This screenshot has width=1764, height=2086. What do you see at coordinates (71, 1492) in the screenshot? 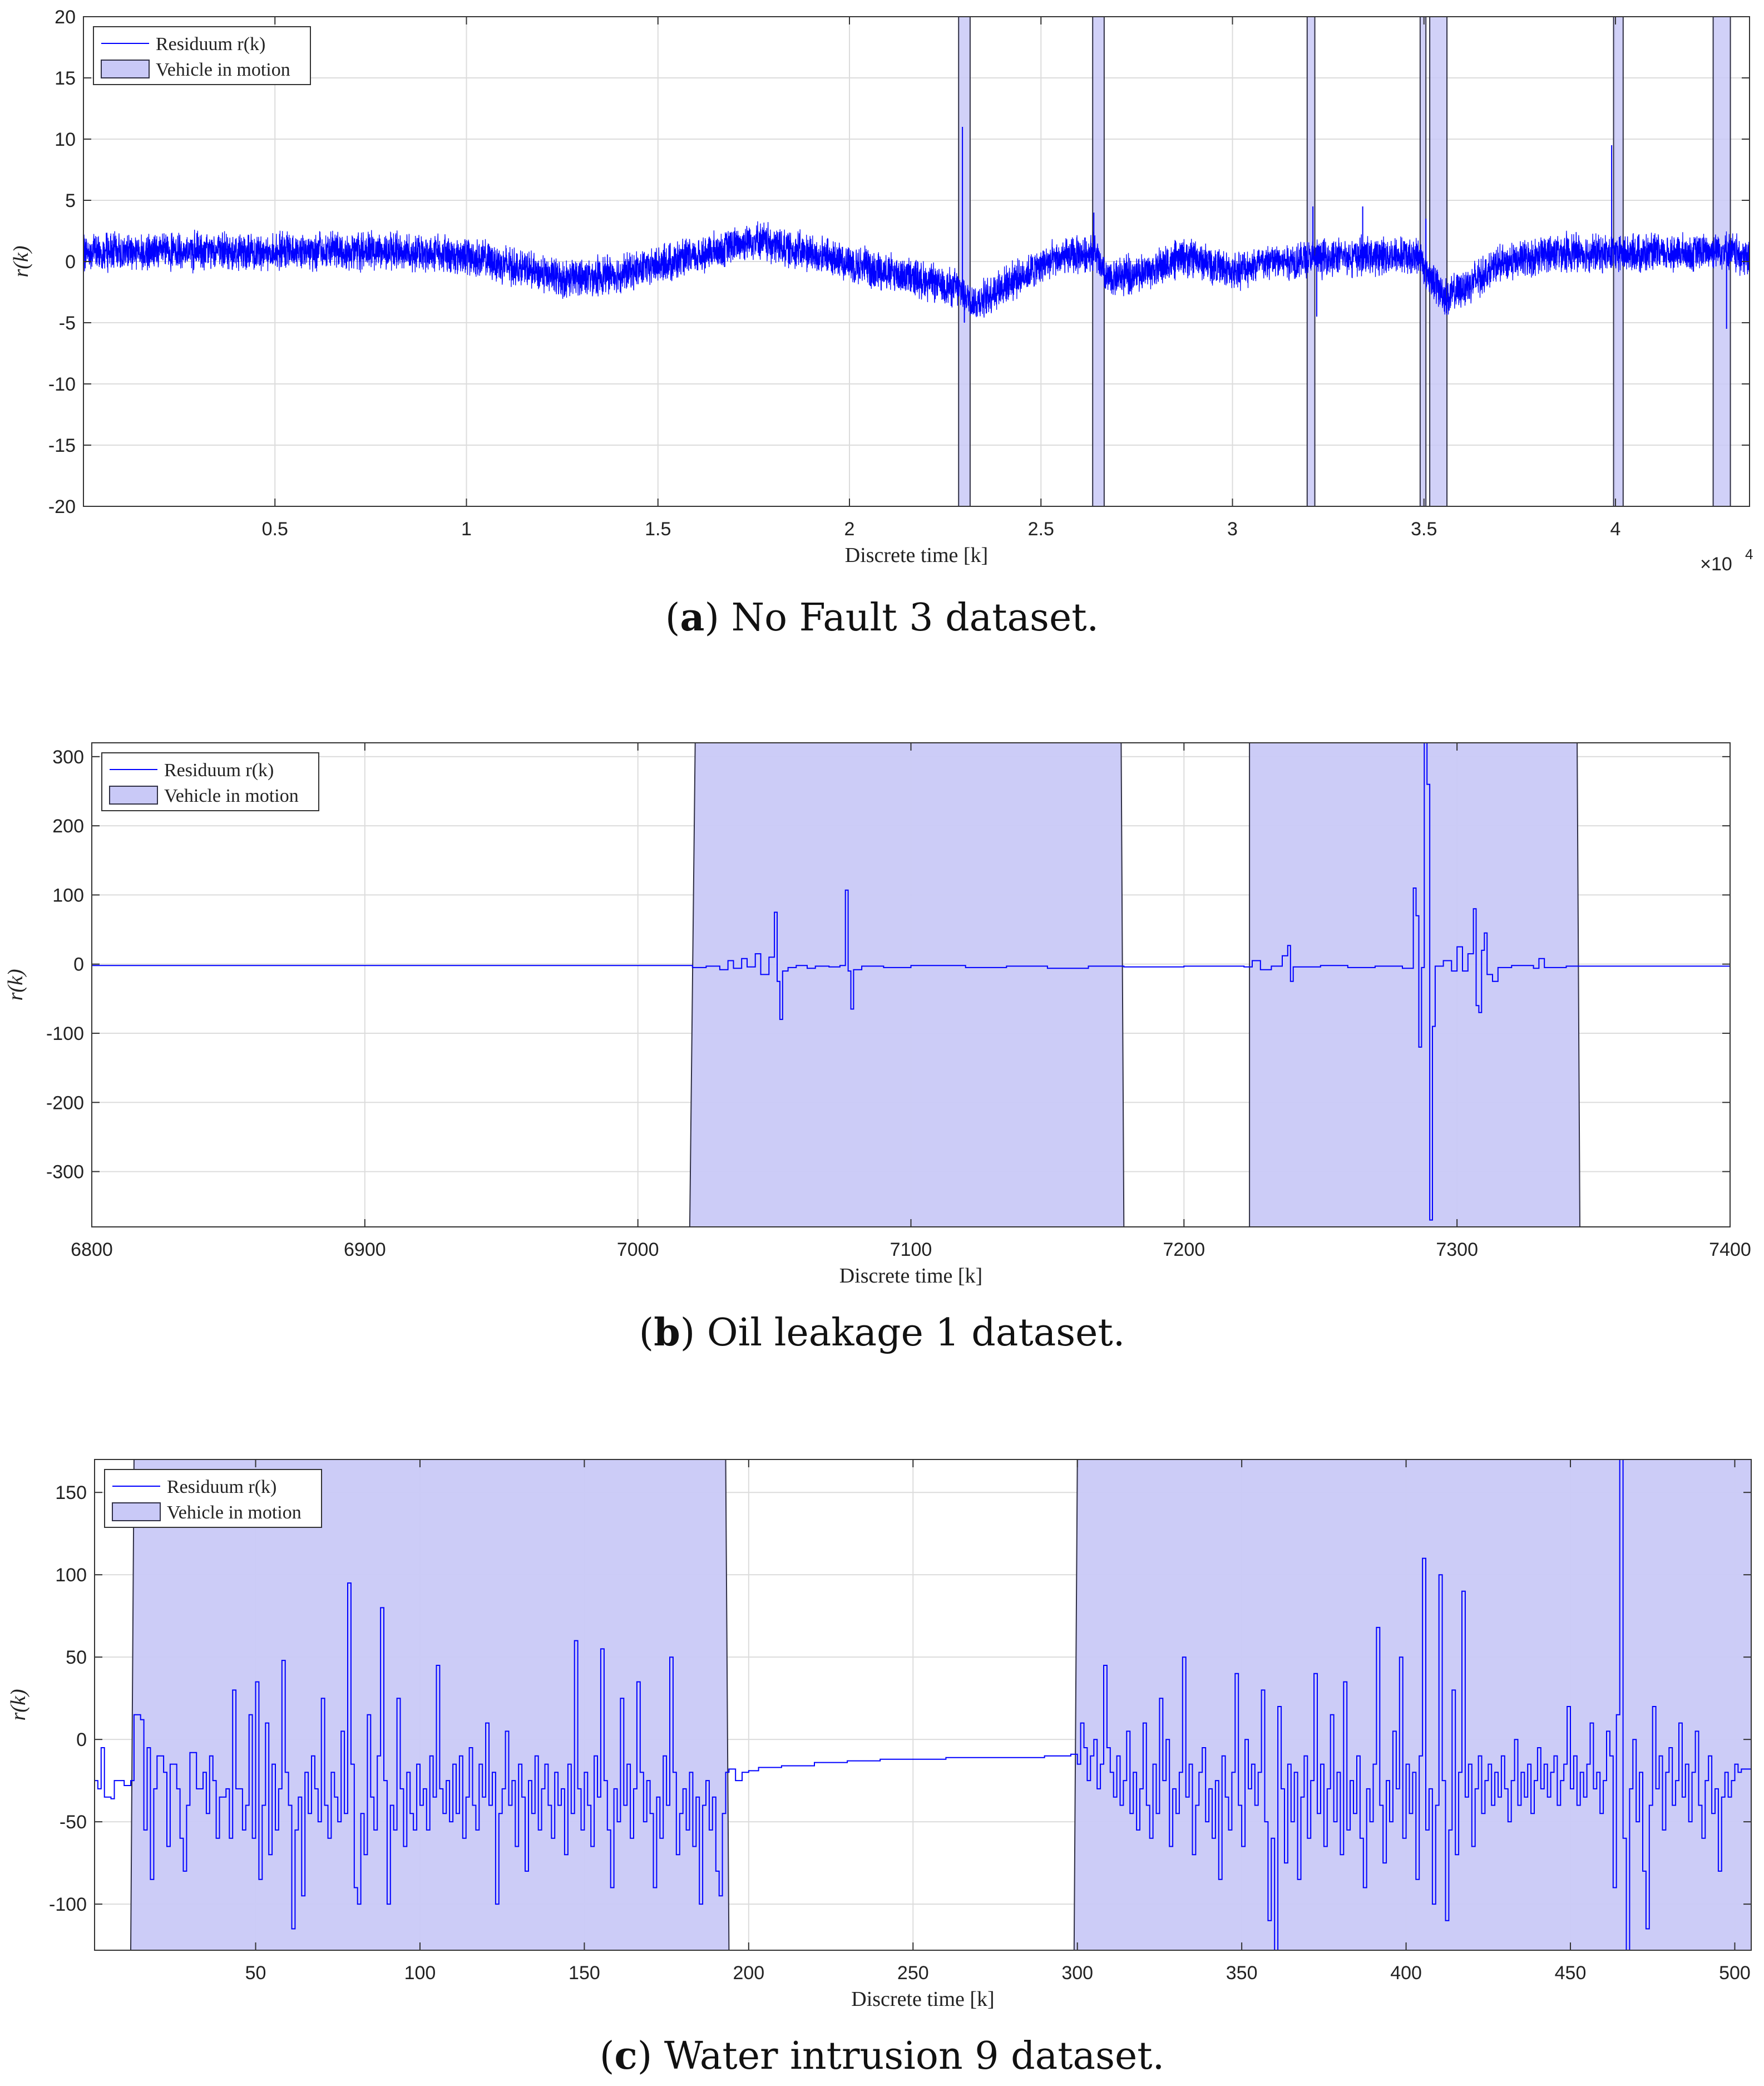
I see `y-tick-label: 150` at bounding box center [71, 1492].